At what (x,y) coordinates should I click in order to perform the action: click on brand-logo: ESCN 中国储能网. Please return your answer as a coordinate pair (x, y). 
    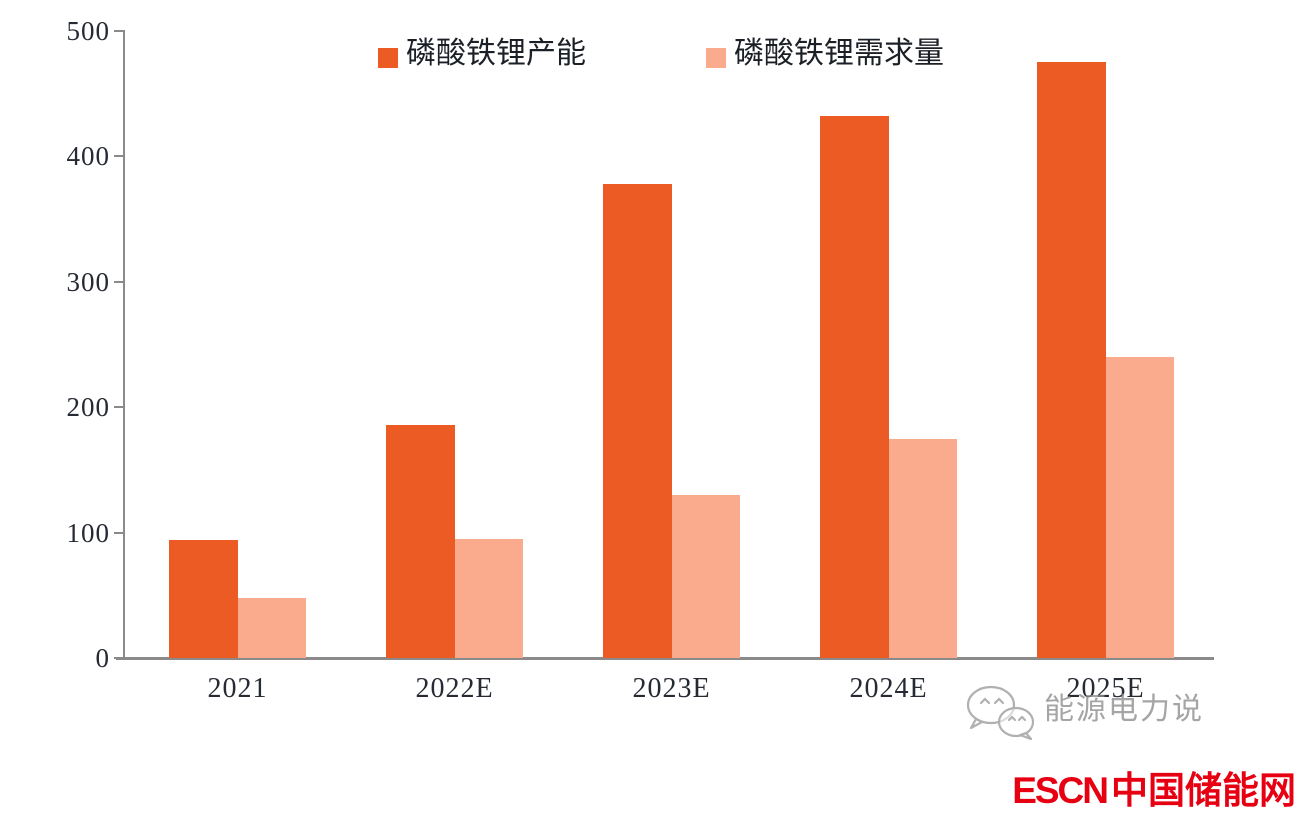
    Looking at the image, I should click on (1154, 791).